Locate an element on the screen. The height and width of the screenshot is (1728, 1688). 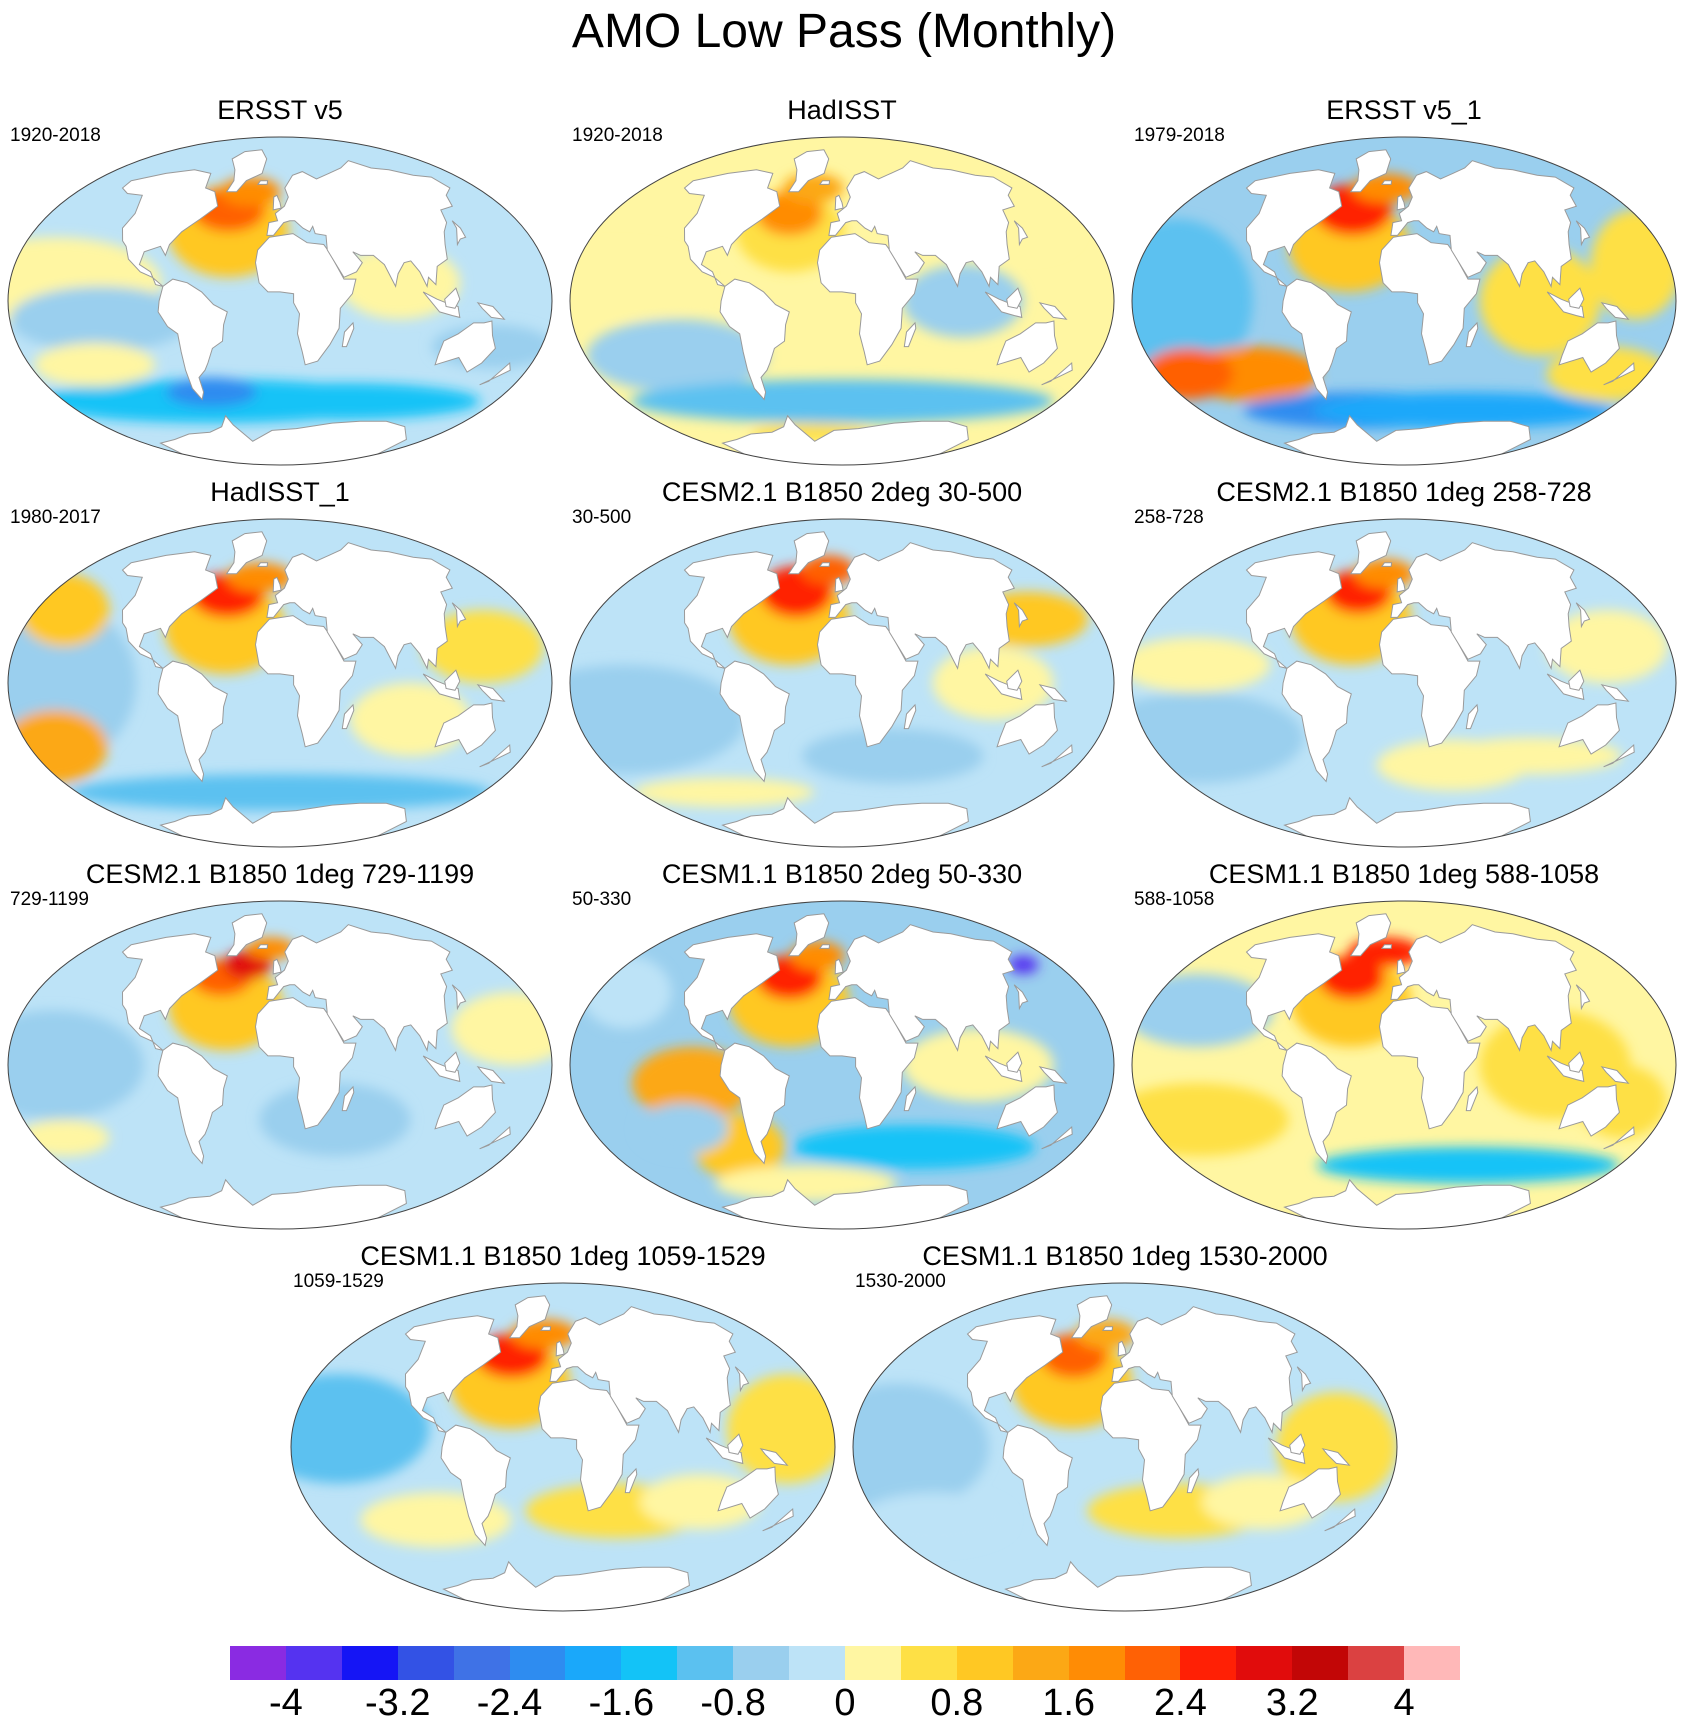
colorbar-tick-label: -2.4 is located at coordinates (509, 1703).